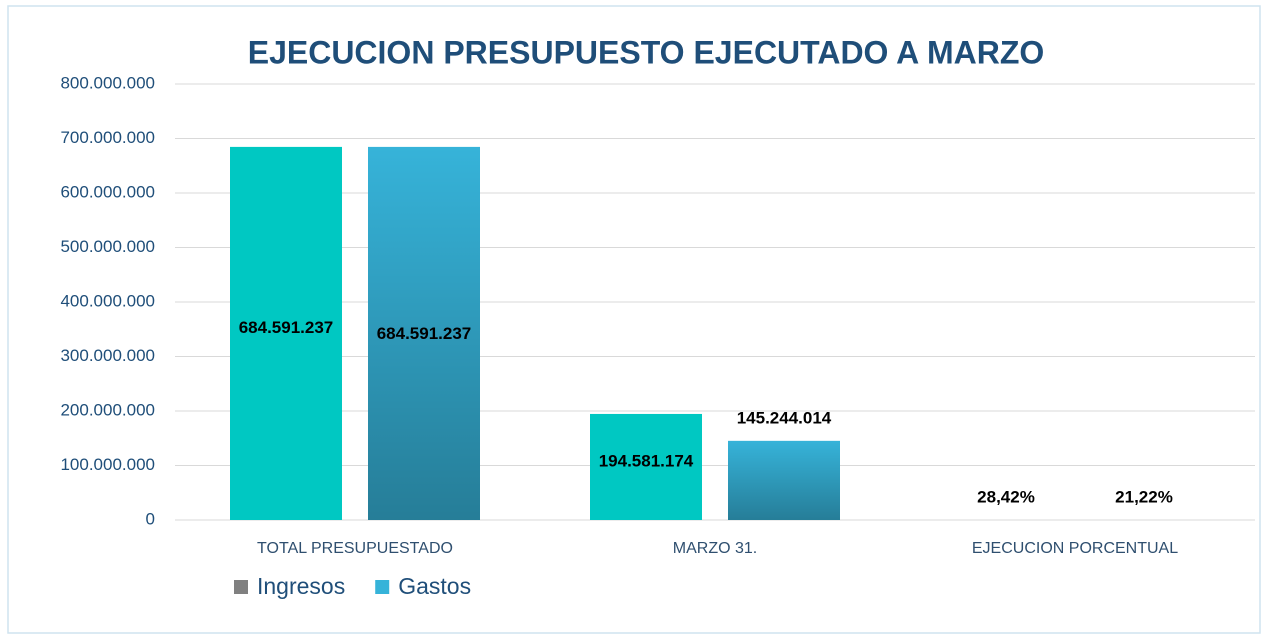 The image size is (1268, 644). What do you see at coordinates (107, 82) in the screenshot?
I see `y-tick-label: 800.000.000` at bounding box center [107, 82].